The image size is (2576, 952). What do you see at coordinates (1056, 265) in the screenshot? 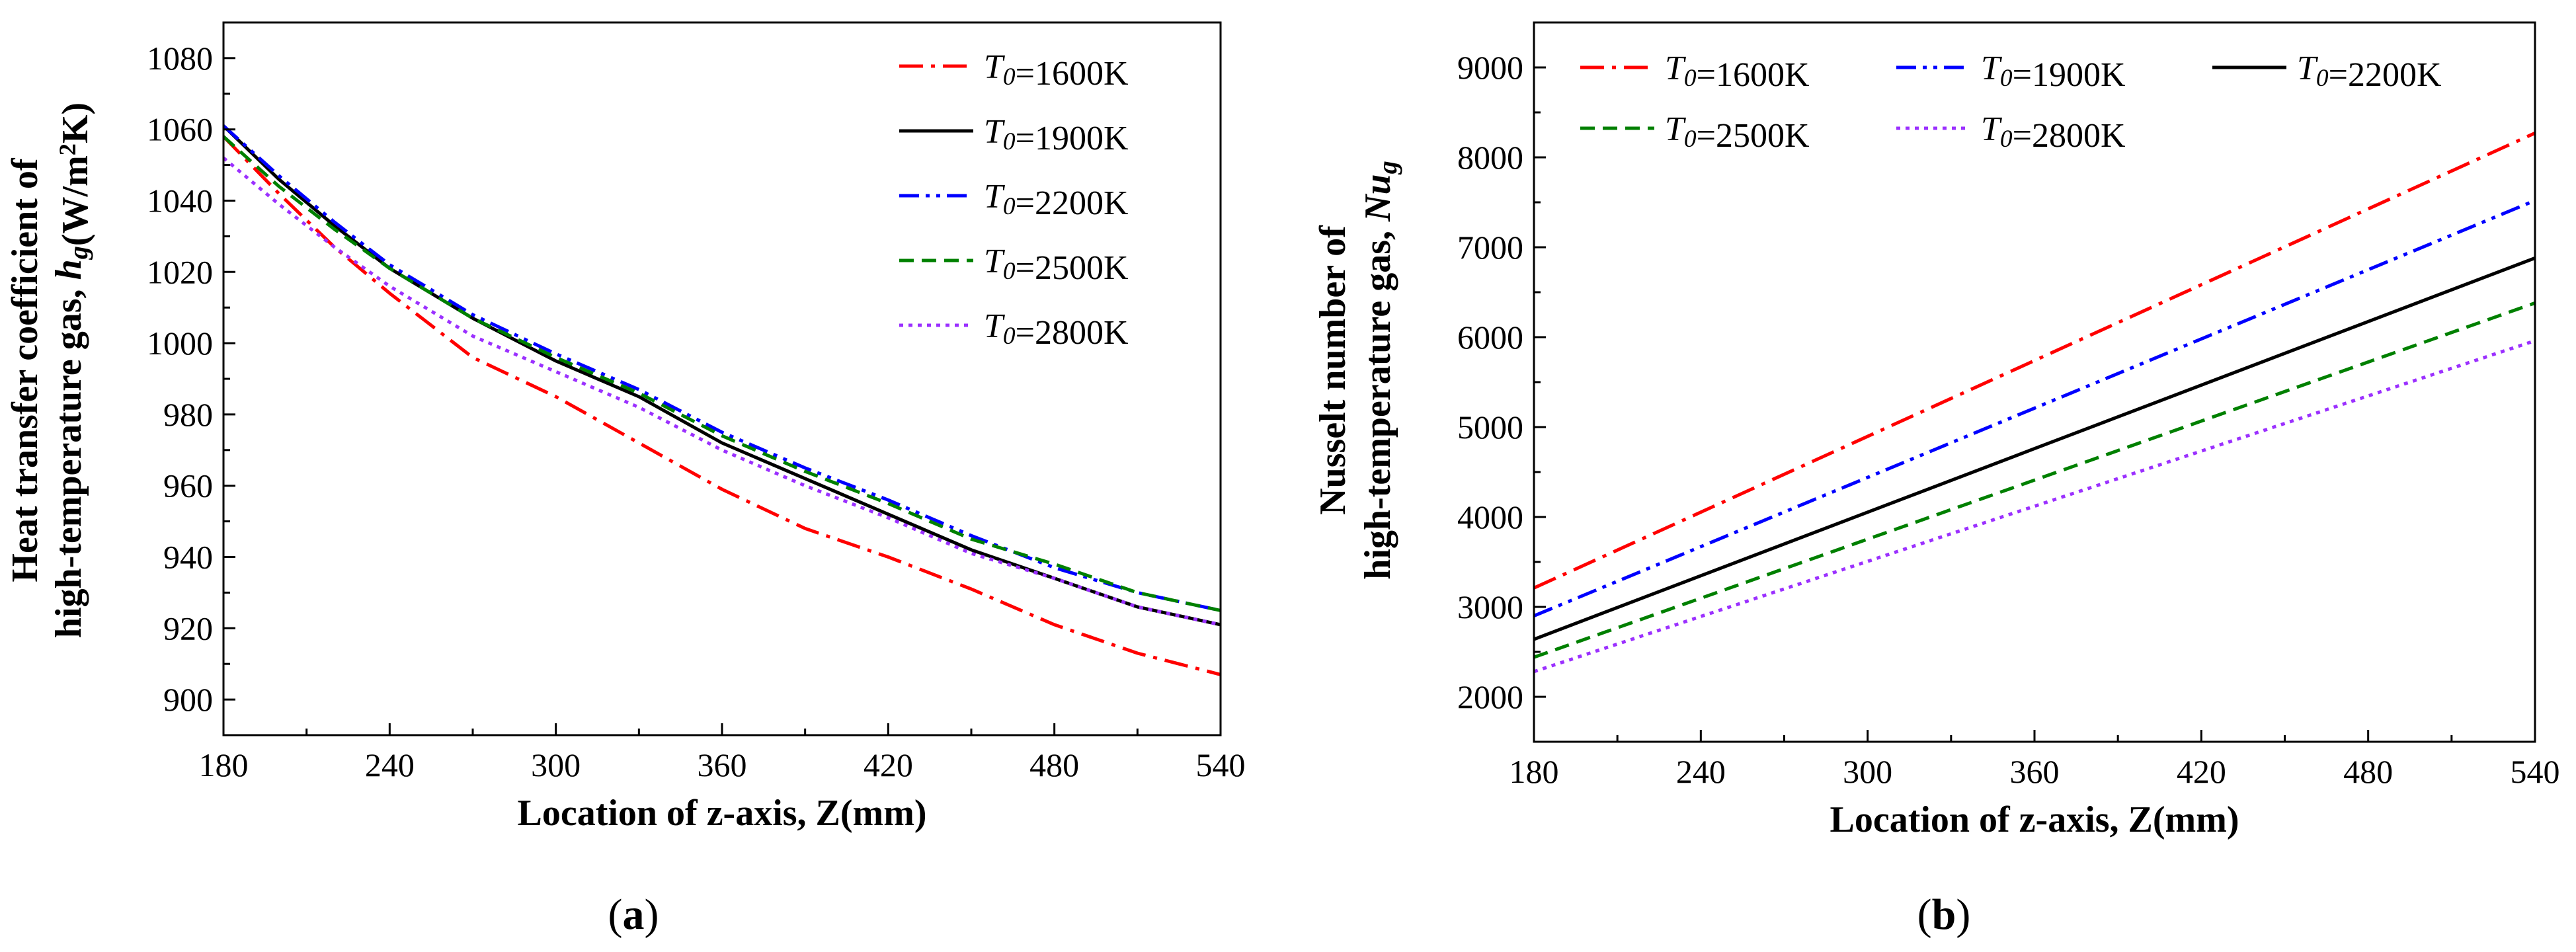
I see `legend-label-a-3: T0=2500K` at bounding box center [1056, 265].